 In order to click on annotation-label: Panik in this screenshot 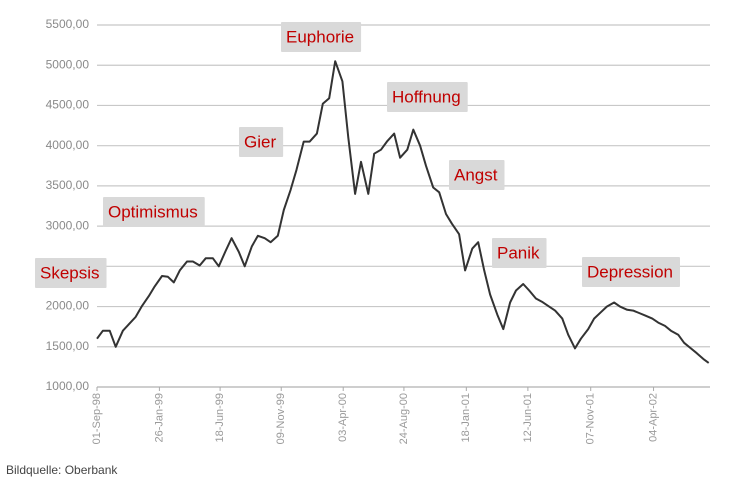, I will do `click(518, 252)`.